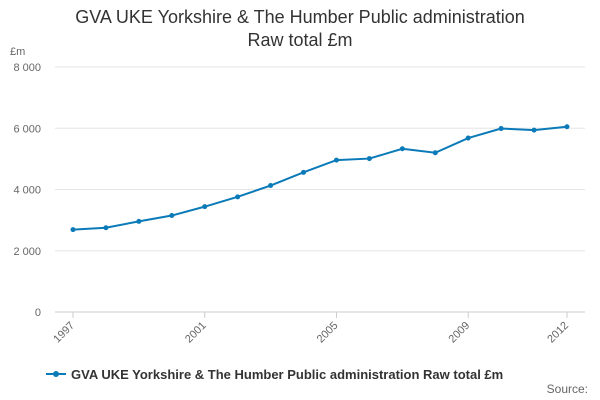 The height and width of the screenshot is (400, 600). I want to click on y-tick-label: 2 000, so click(27, 252).